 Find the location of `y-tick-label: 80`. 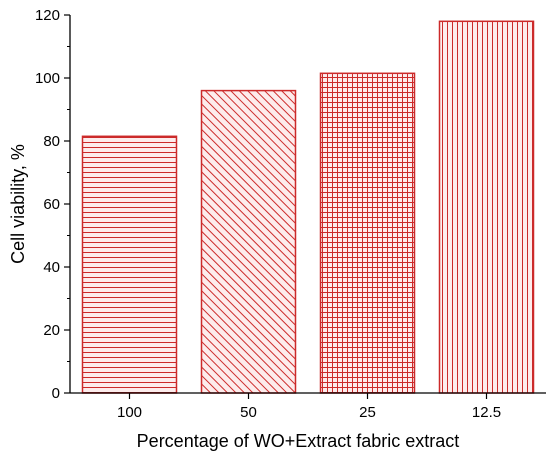

y-tick-label: 80 is located at coordinates (51, 141).